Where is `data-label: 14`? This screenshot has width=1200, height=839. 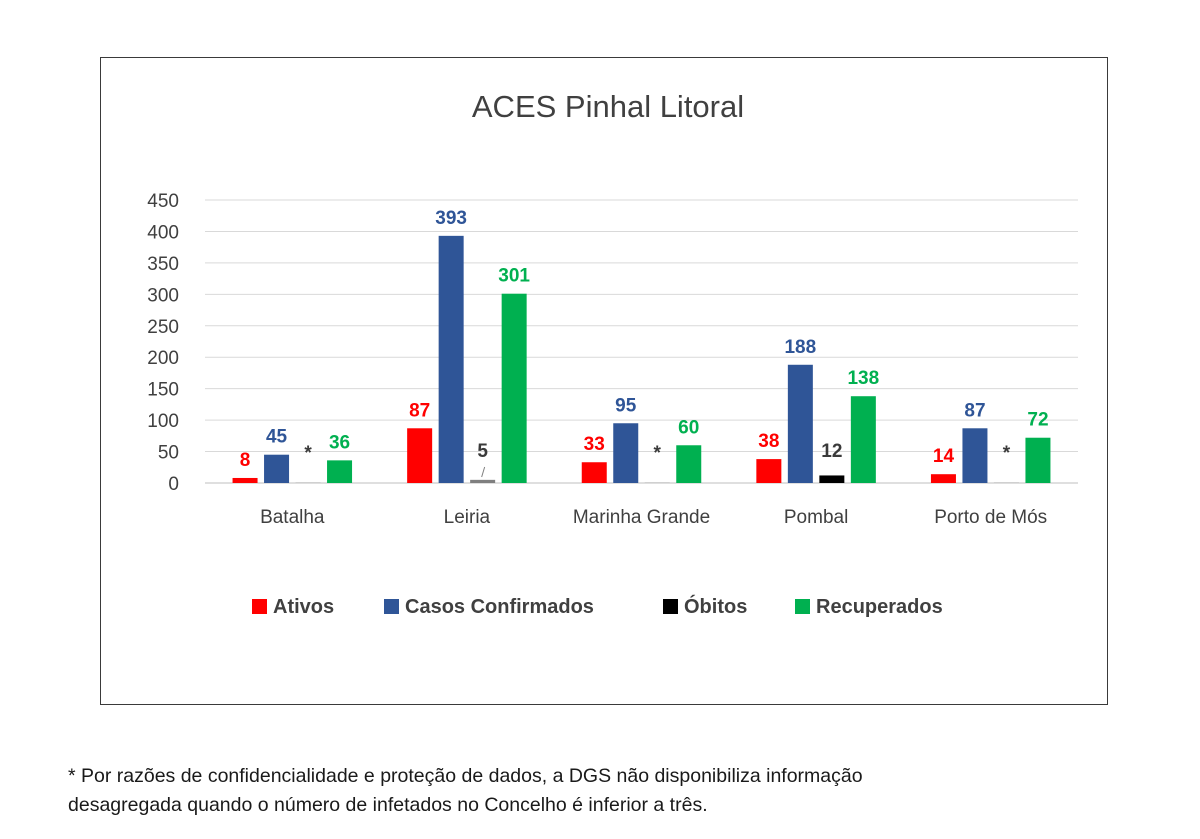 data-label: 14 is located at coordinates (944, 456).